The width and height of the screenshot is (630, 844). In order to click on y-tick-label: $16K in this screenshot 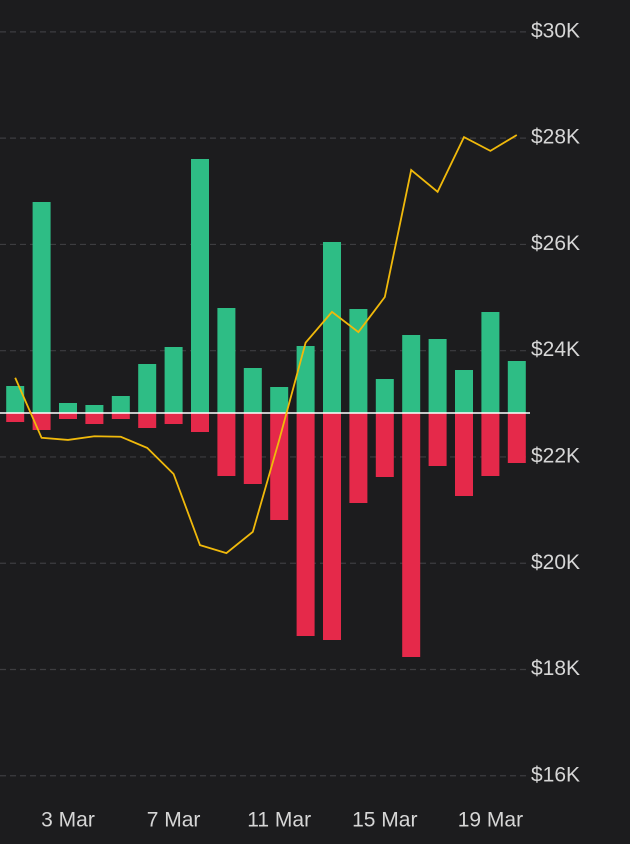, I will do `click(555, 774)`.